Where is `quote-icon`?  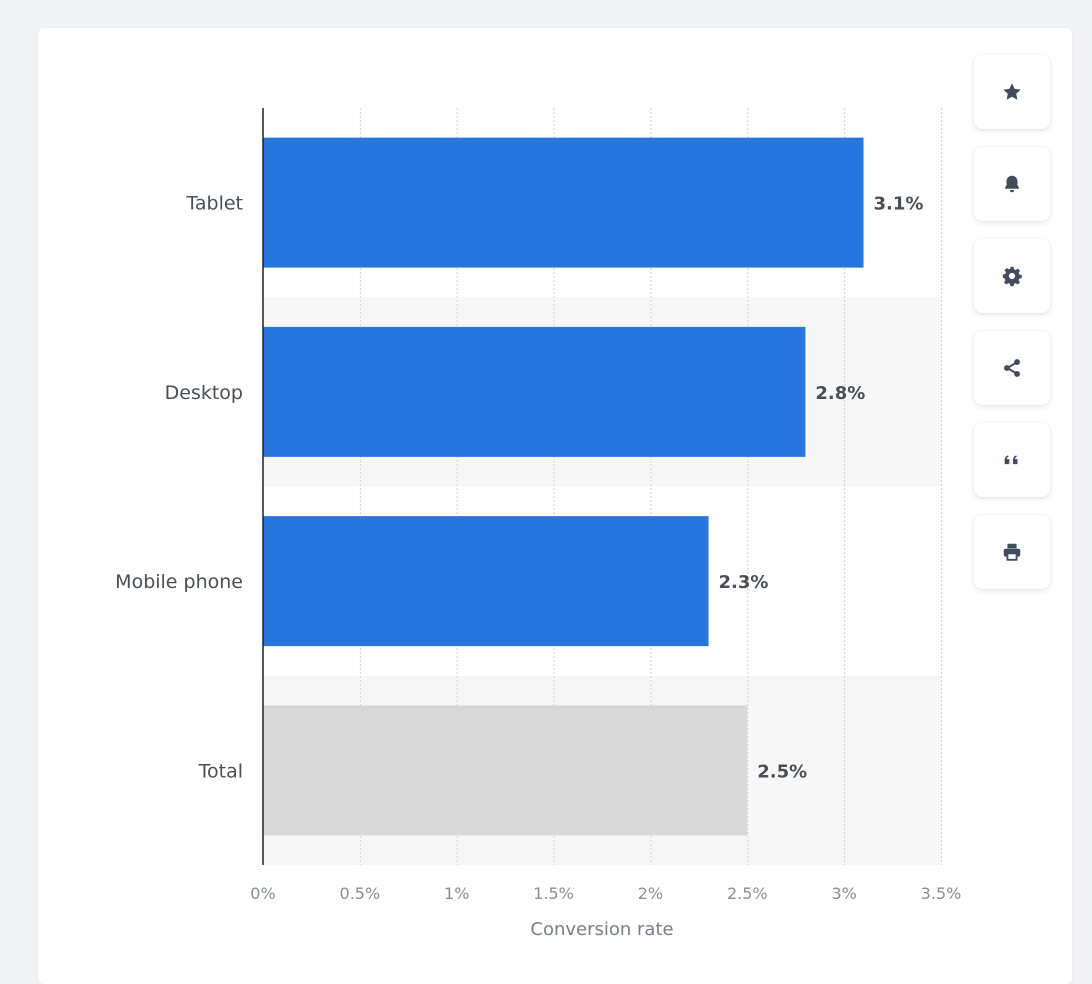
quote-icon is located at coordinates (1011, 460).